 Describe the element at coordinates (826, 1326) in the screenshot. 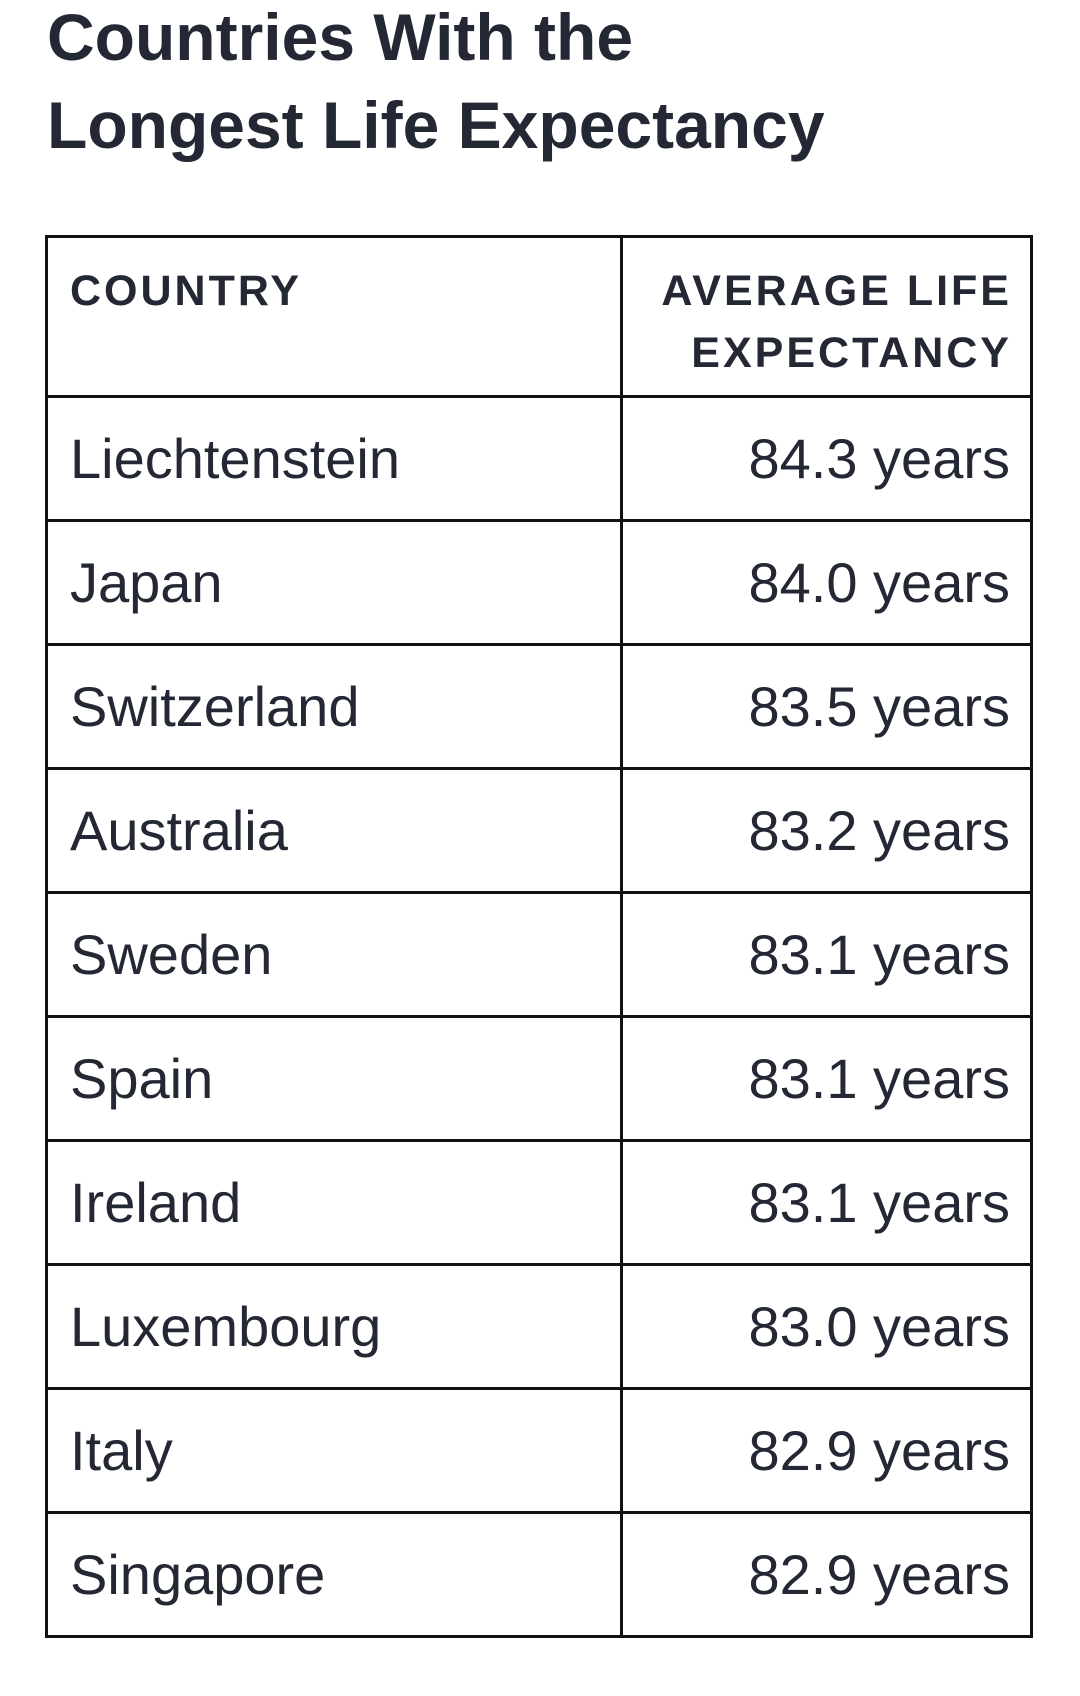

I see `life-expectancy-cell: 83.0 years` at that location.